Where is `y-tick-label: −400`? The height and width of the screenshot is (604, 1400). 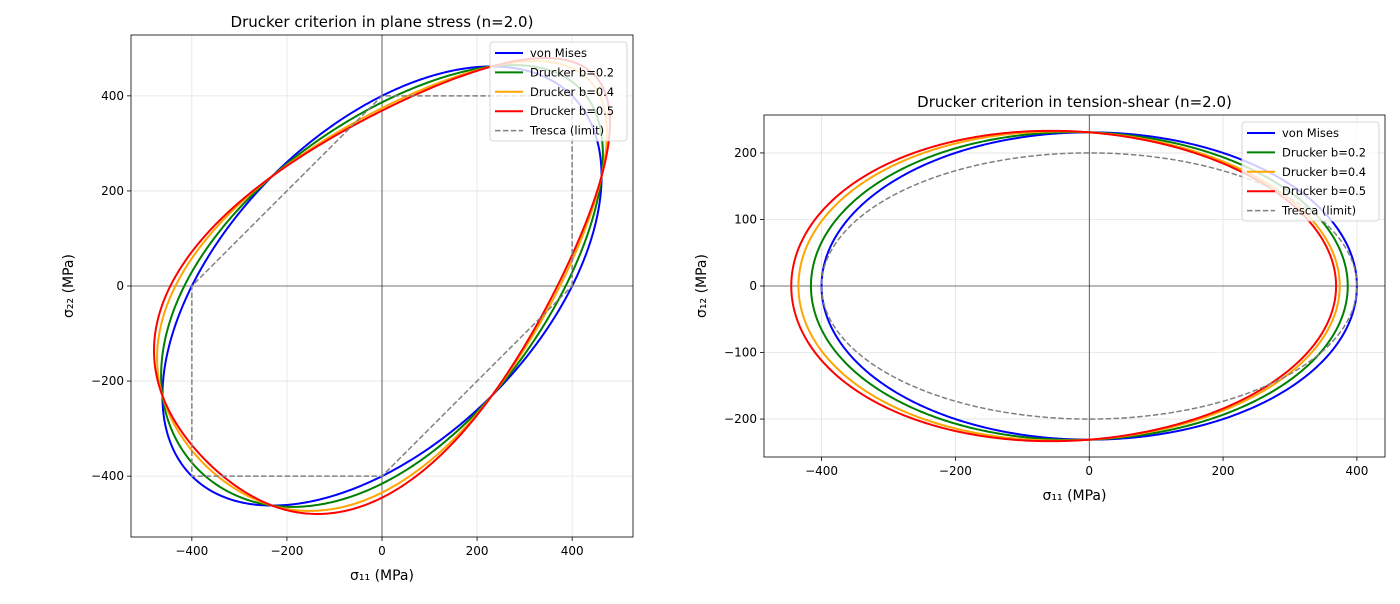
y-tick-label: −400 is located at coordinates (107, 476).